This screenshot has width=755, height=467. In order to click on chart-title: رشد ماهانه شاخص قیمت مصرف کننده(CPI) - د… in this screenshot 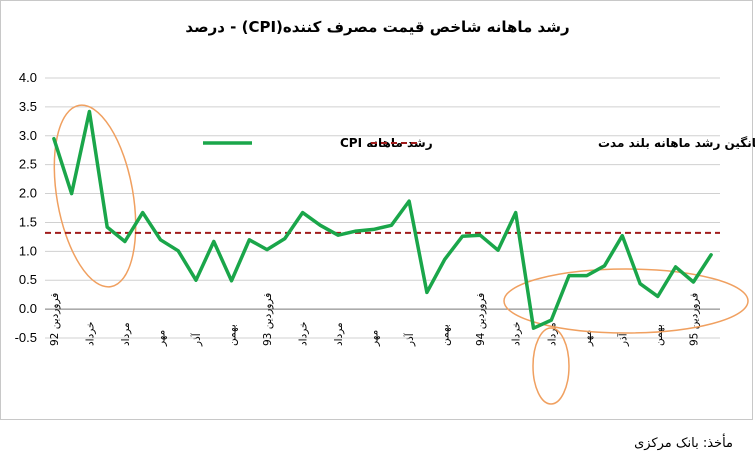, I will do `click(377, 27)`.